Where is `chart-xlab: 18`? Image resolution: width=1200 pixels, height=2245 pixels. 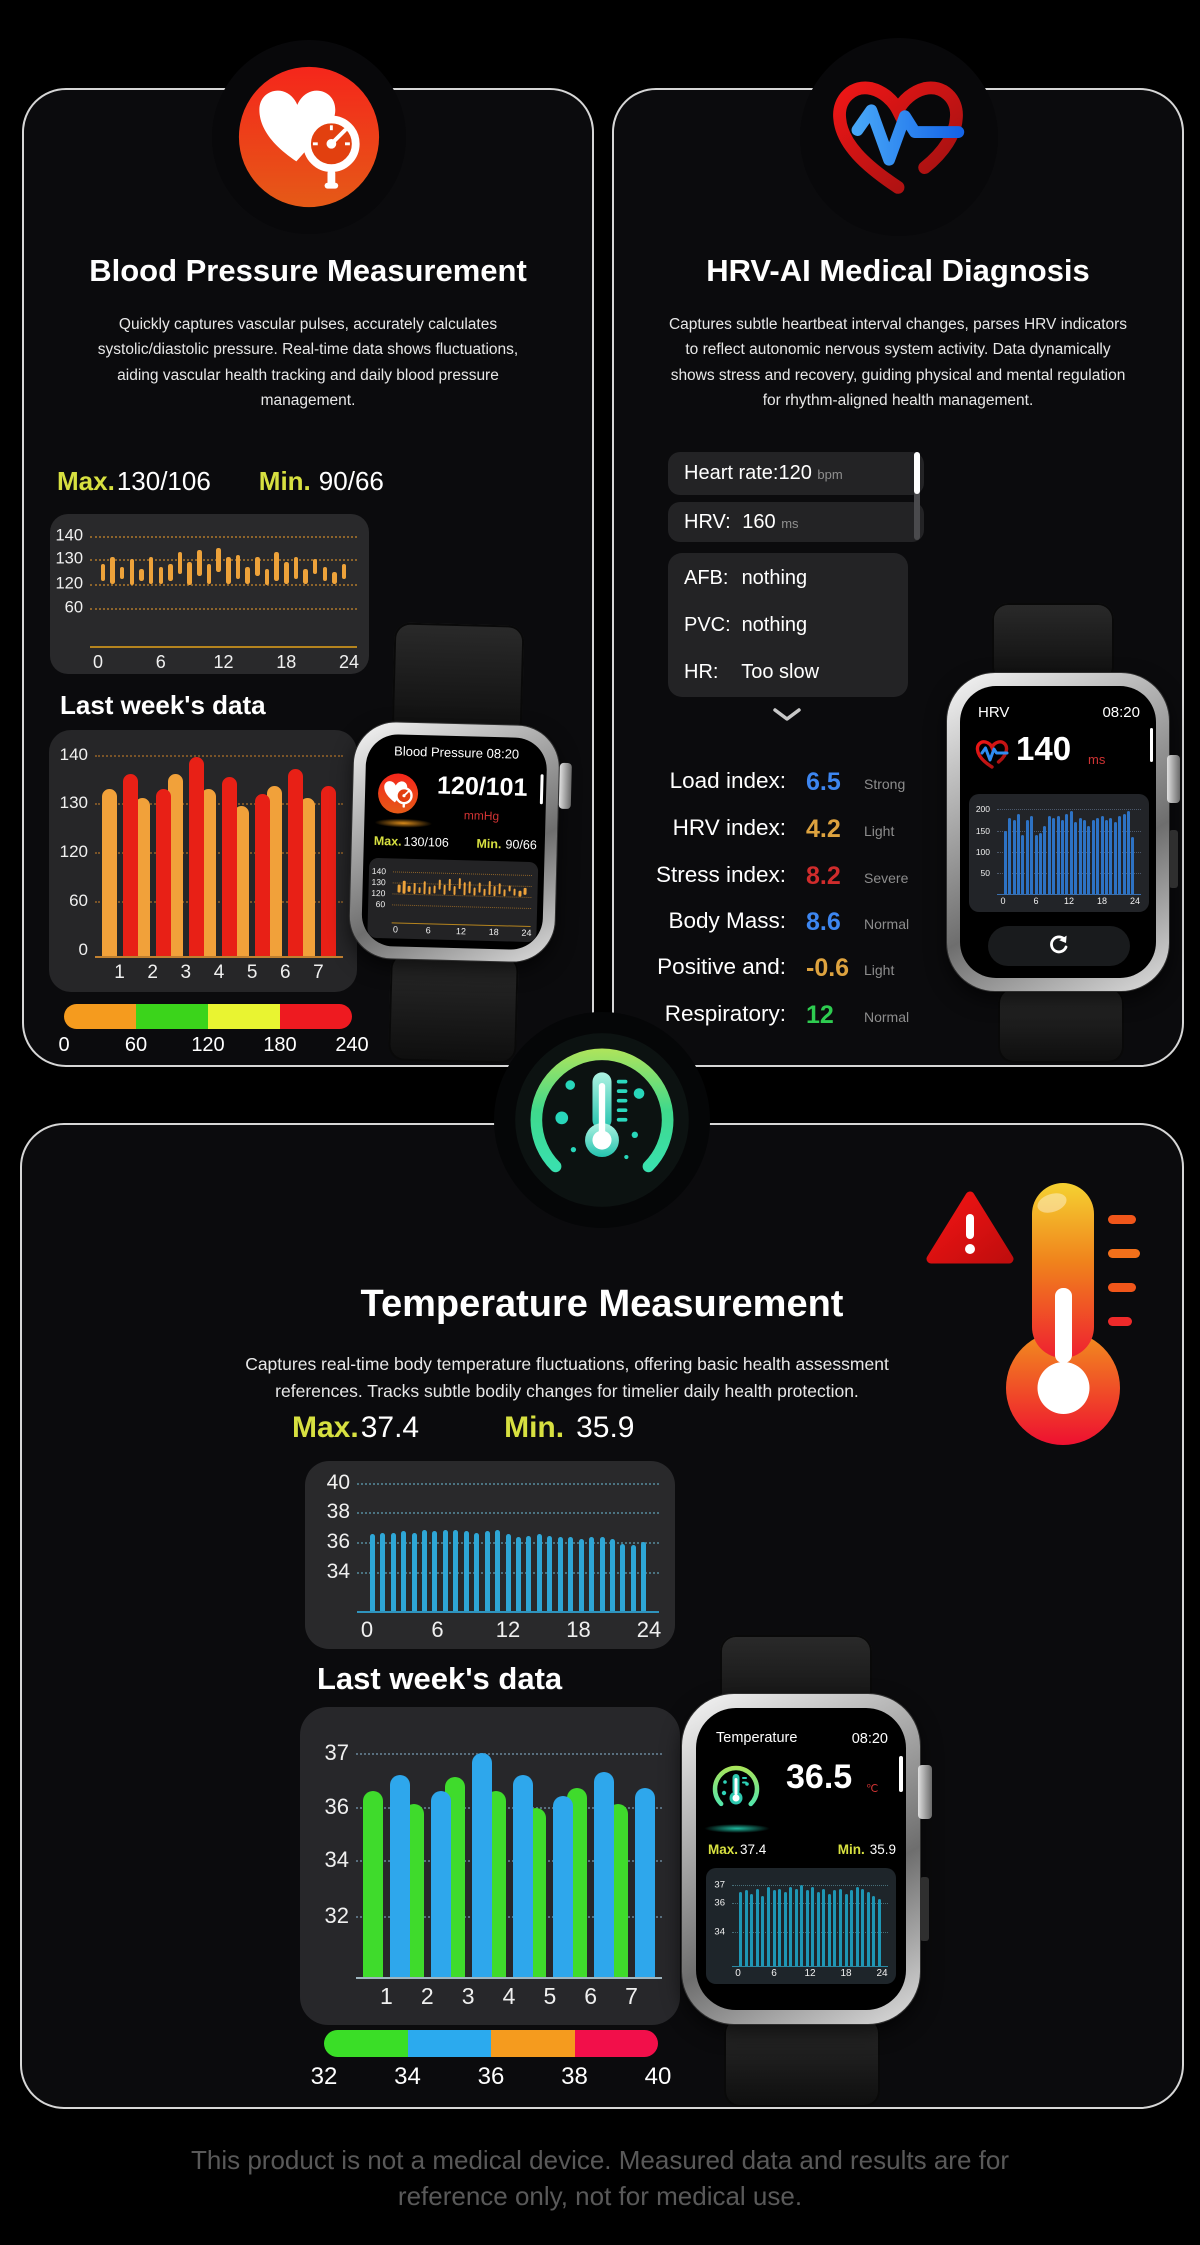 chart-xlab: 18 is located at coordinates (1102, 901).